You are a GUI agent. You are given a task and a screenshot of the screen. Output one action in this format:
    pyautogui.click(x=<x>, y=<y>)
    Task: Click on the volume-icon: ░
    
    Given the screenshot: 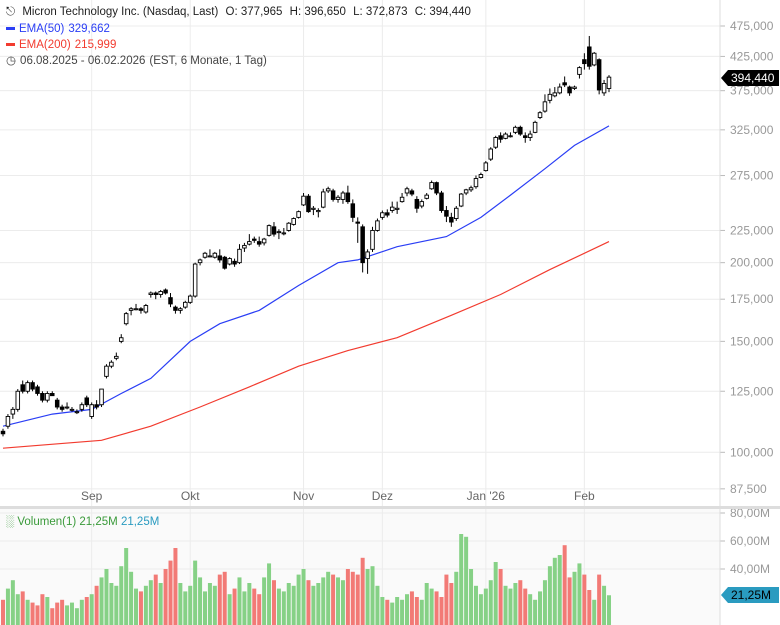 What is the action you would take?
    pyautogui.click(x=10, y=522)
    